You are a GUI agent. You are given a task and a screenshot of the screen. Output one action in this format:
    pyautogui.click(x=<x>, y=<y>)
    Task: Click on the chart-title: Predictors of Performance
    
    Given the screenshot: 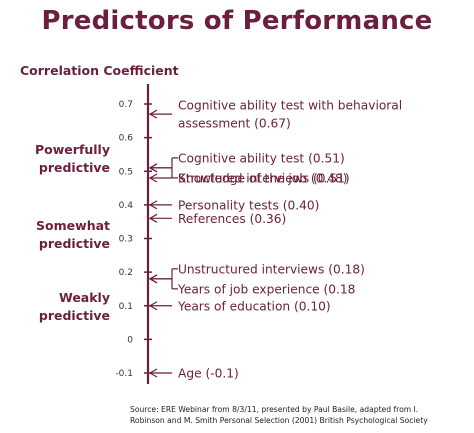 What is the action you would take?
    pyautogui.click(x=237, y=21)
    